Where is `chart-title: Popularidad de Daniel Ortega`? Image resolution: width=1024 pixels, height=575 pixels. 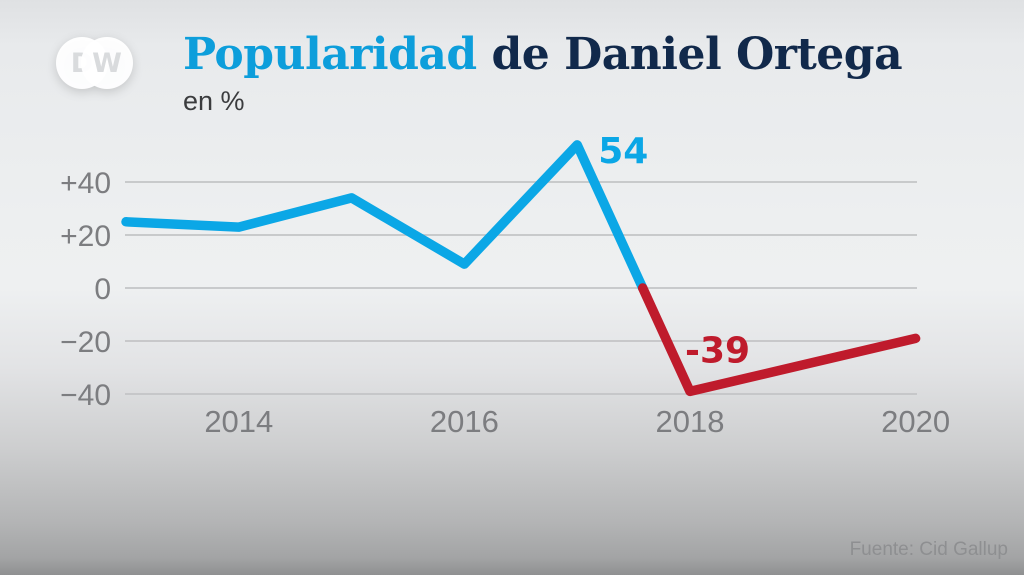 chart-title: Popularidad de Daniel Ortega is located at coordinates (543, 55).